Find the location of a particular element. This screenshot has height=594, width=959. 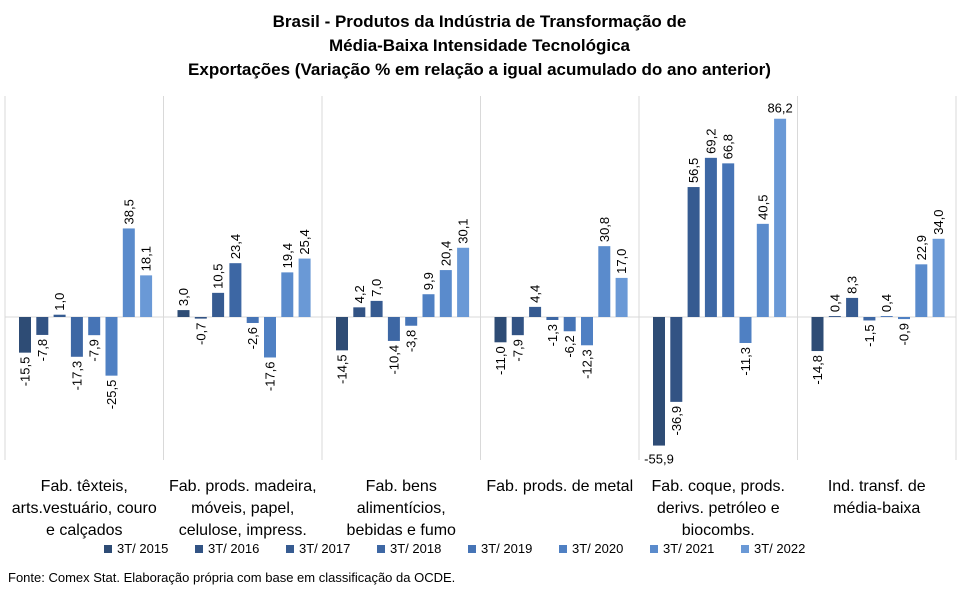

bar-3t-2020-cat5 is located at coordinates (745, 330).